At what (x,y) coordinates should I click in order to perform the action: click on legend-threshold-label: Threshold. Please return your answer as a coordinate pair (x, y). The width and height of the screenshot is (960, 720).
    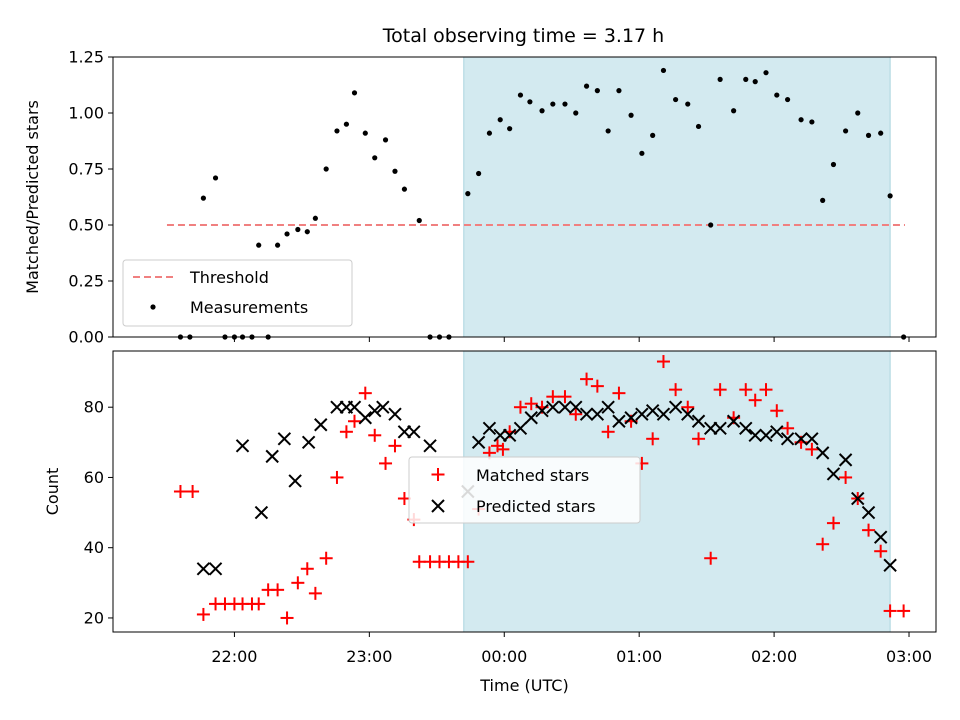
    Looking at the image, I should click on (229, 277).